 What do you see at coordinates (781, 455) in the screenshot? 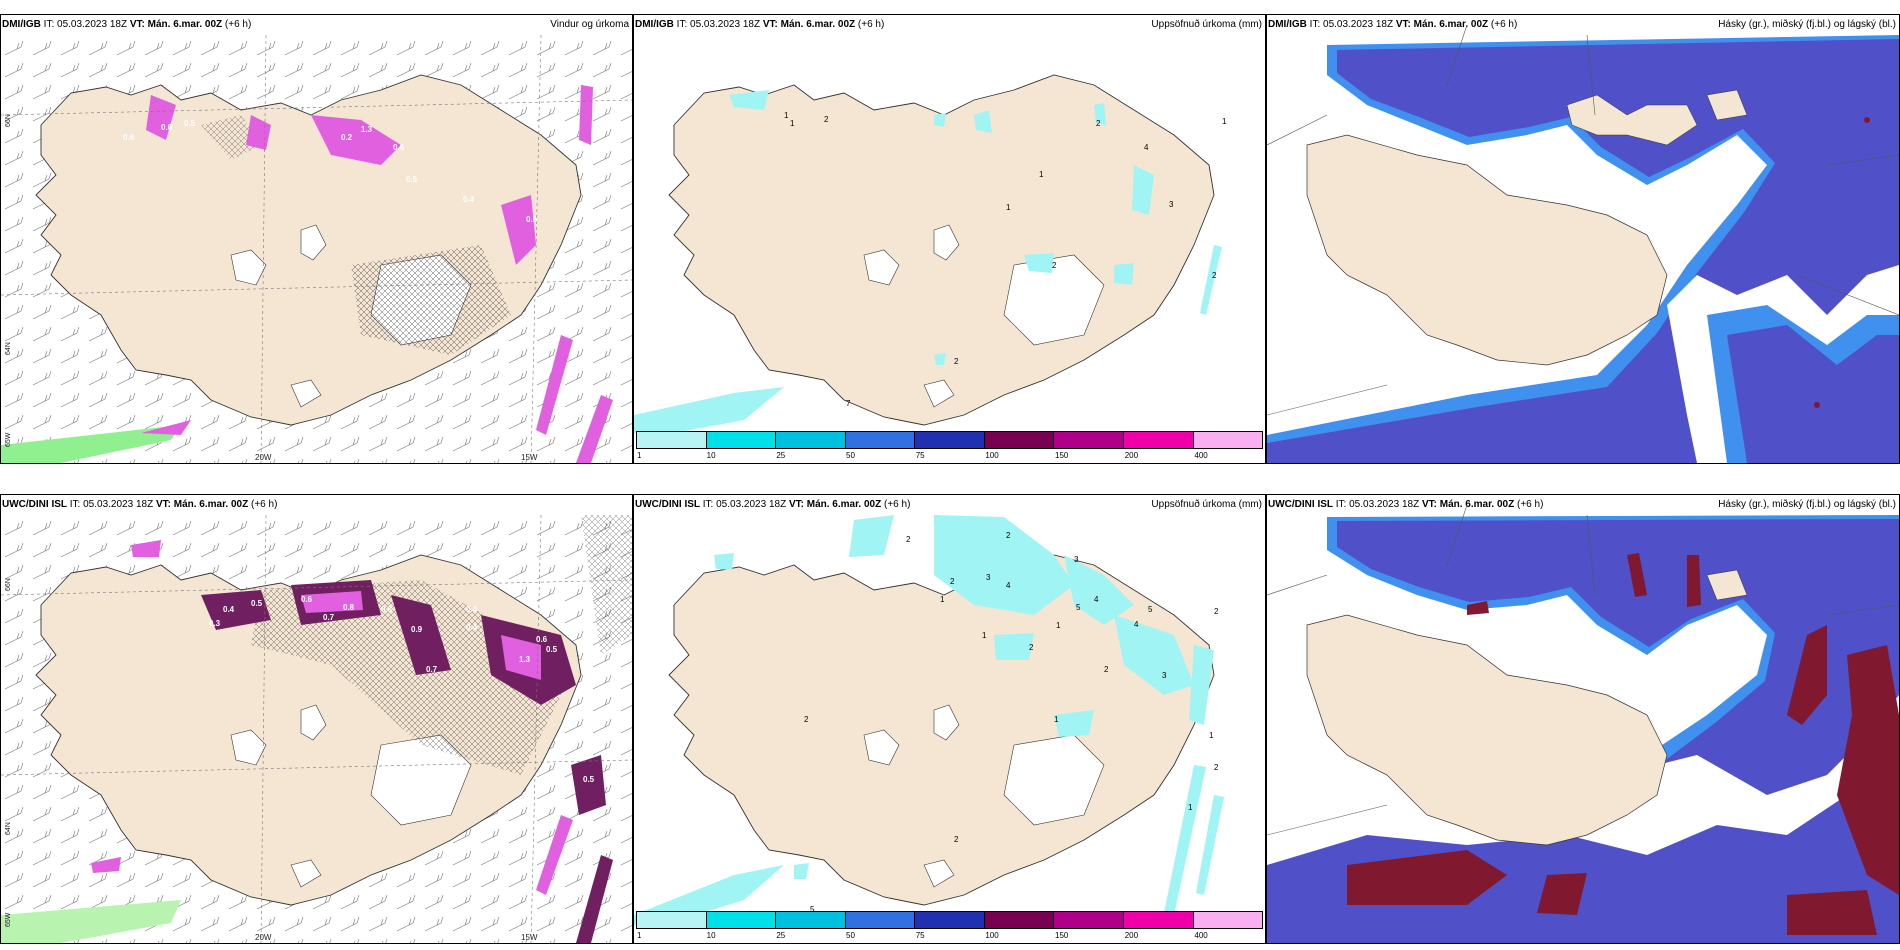
I see `colorbar-label: 25` at bounding box center [781, 455].